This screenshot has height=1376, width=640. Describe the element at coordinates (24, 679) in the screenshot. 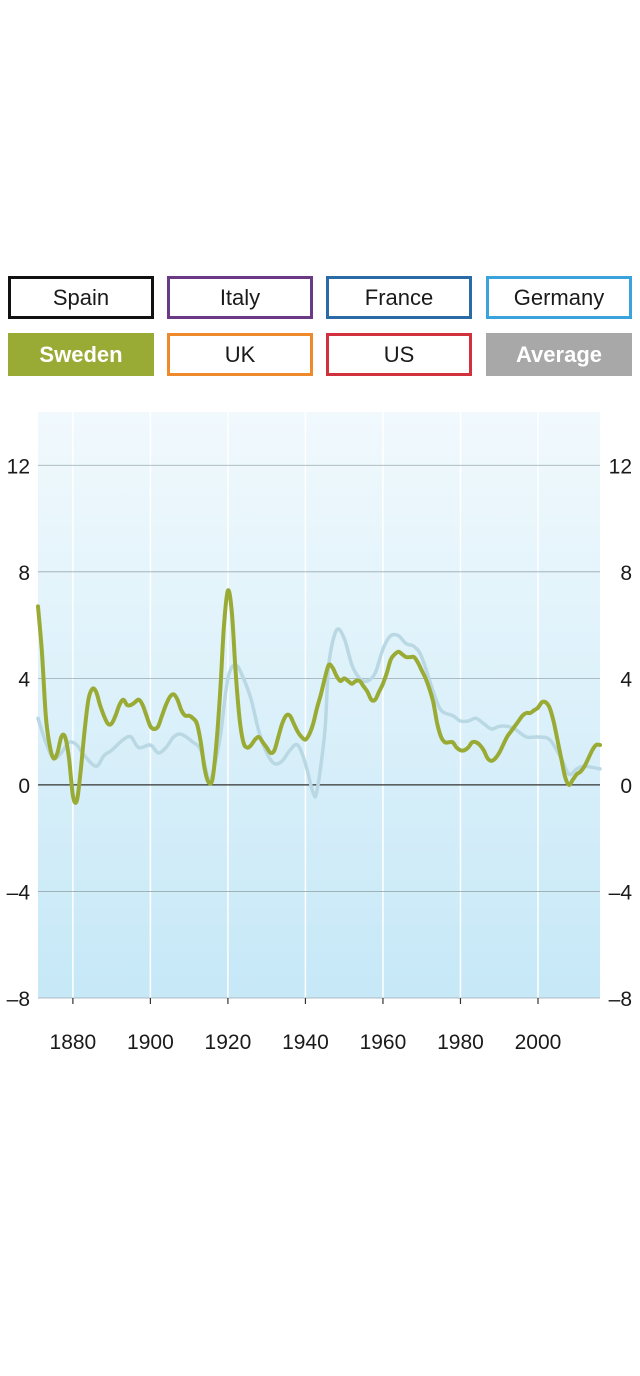

I see `y-tick-label-left: 4` at that location.